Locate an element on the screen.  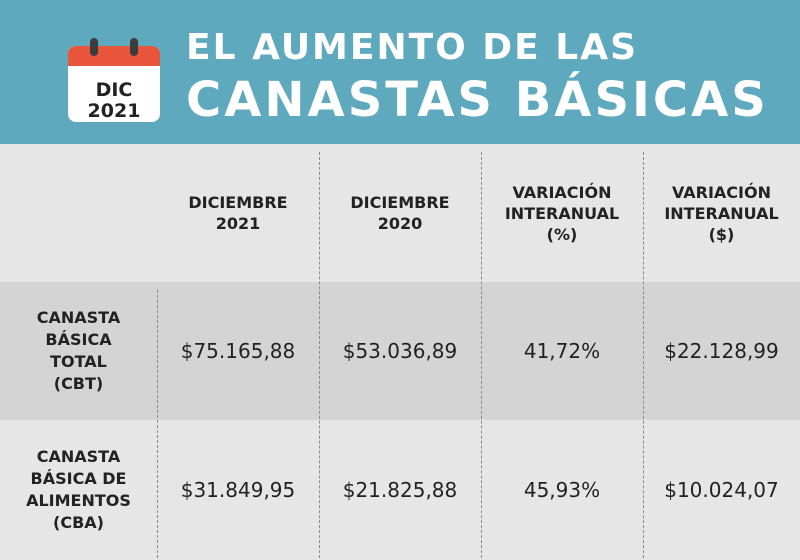
calendar-year: 2021 is located at coordinates (114, 111).